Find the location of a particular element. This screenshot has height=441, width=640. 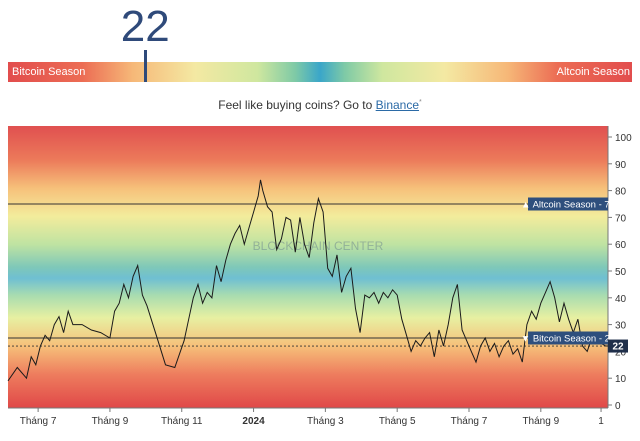

binance-link: Binance is located at coordinates (397, 105).